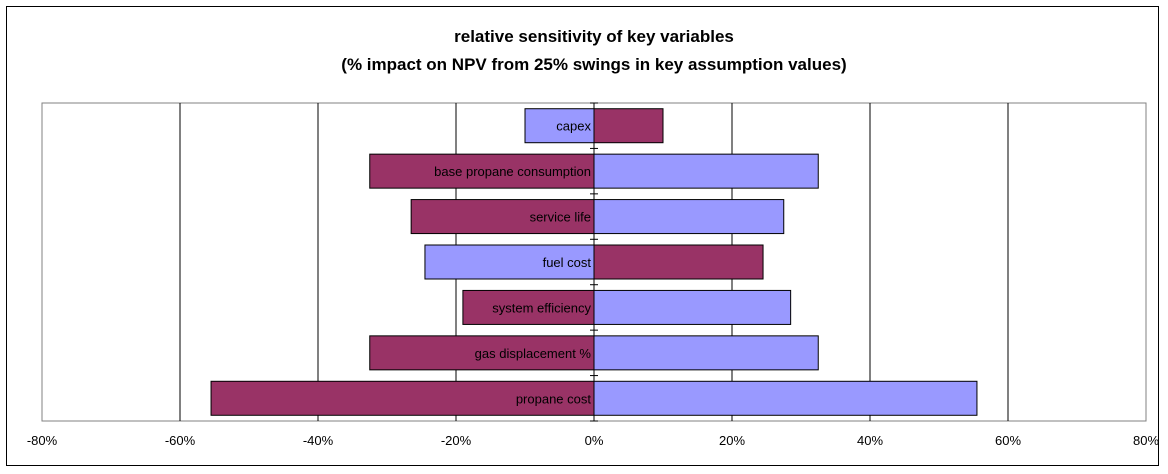 The height and width of the screenshot is (474, 1168). I want to click on bar-label-6: gas displacement %, so click(533, 353).